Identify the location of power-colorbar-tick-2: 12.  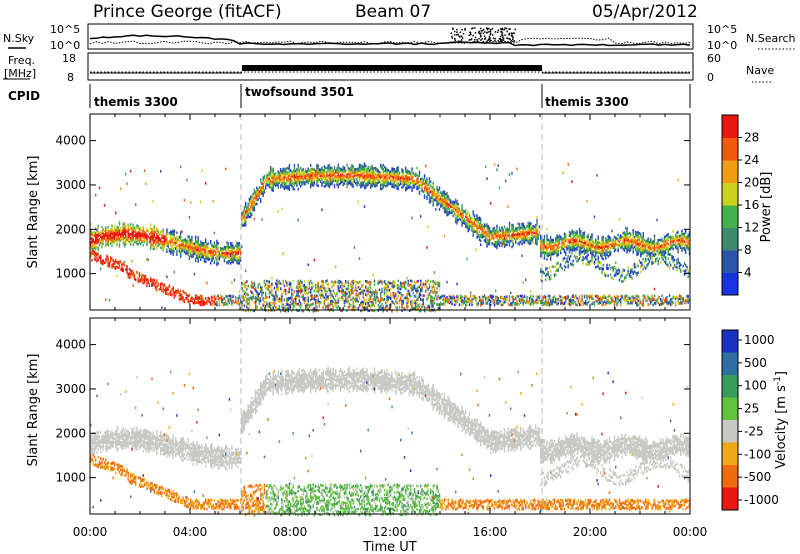
(751, 228).